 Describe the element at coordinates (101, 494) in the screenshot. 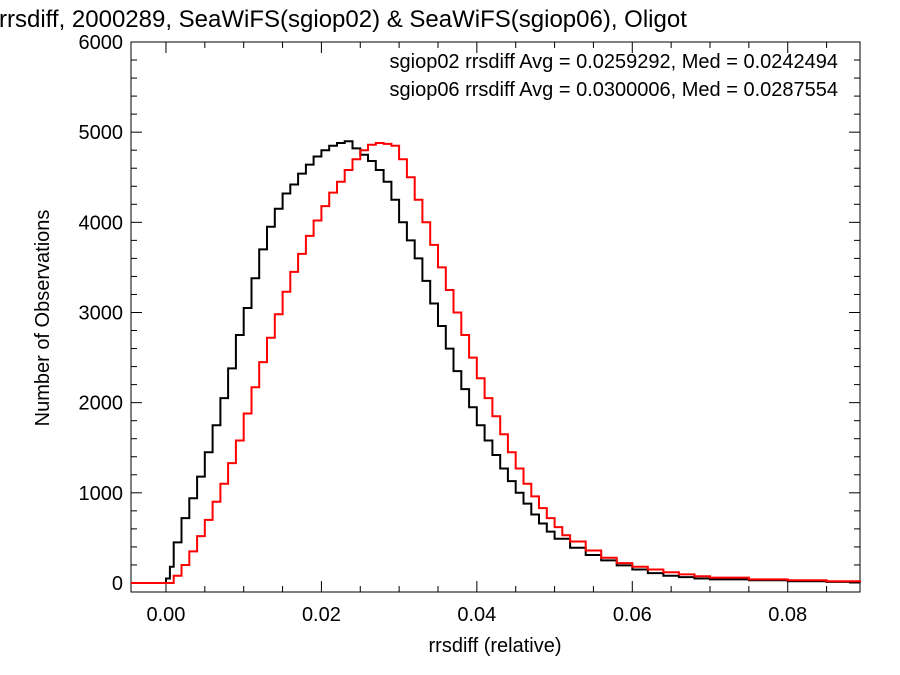

I see `y-tick-label: 1000` at that location.